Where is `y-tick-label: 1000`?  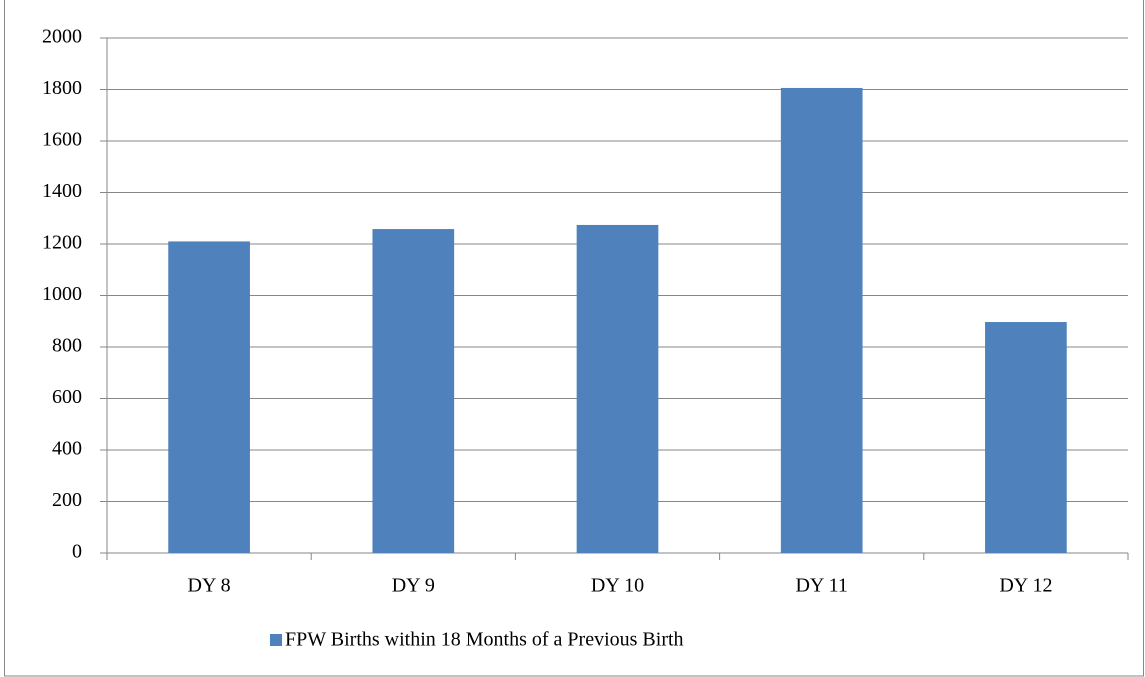 y-tick-label: 1000 is located at coordinates (62, 294).